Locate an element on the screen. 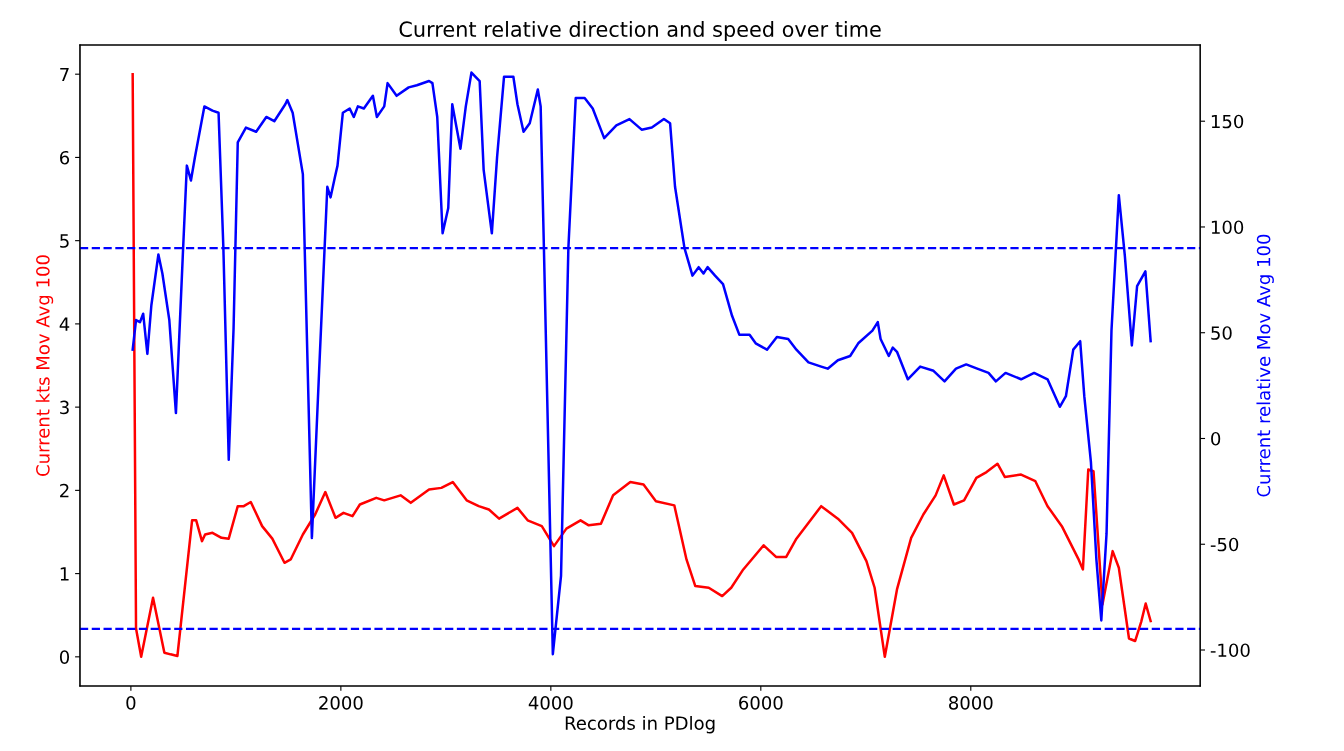  y2-tick-label: 0 is located at coordinates (1216, 438).